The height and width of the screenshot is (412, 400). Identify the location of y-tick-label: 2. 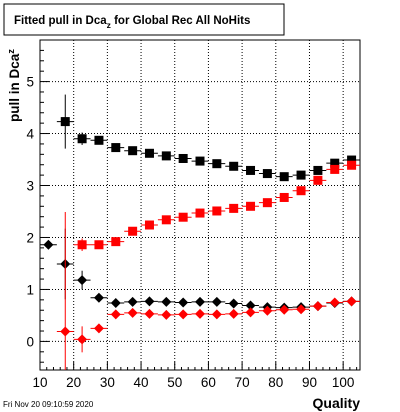
(30, 237).